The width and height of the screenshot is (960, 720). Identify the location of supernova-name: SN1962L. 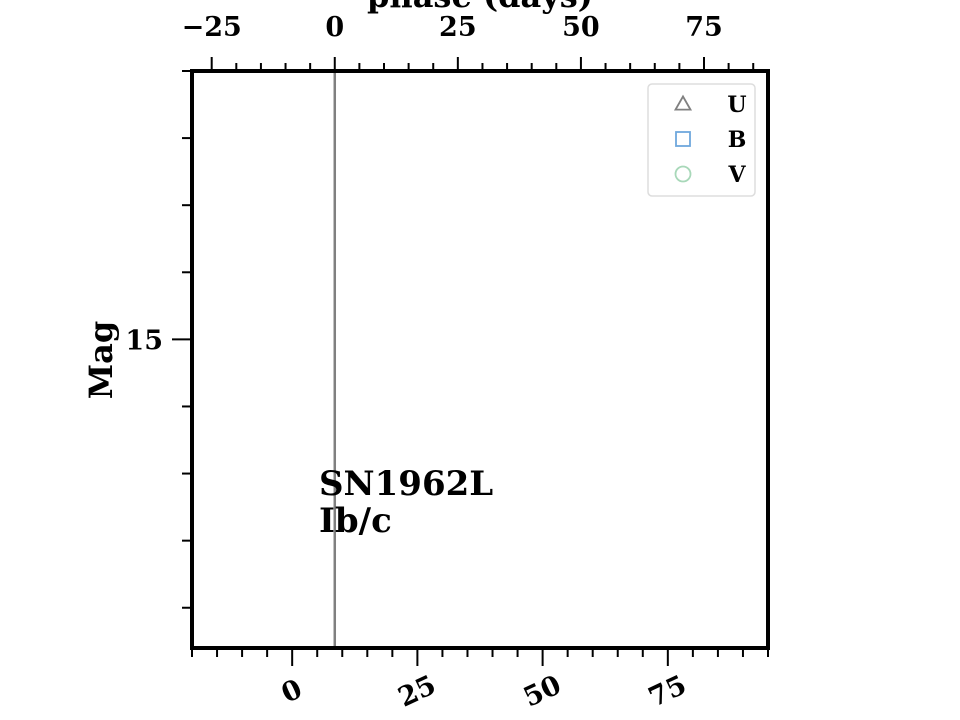
(406, 484).